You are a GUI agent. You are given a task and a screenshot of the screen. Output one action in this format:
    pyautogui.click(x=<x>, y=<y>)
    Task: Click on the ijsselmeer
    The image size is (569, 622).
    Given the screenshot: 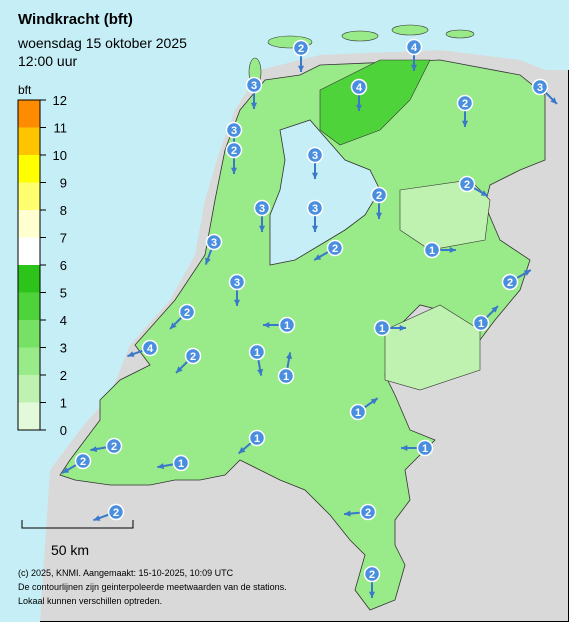 What is the action you would take?
    pyautogui.click(x=325, y=192)
    